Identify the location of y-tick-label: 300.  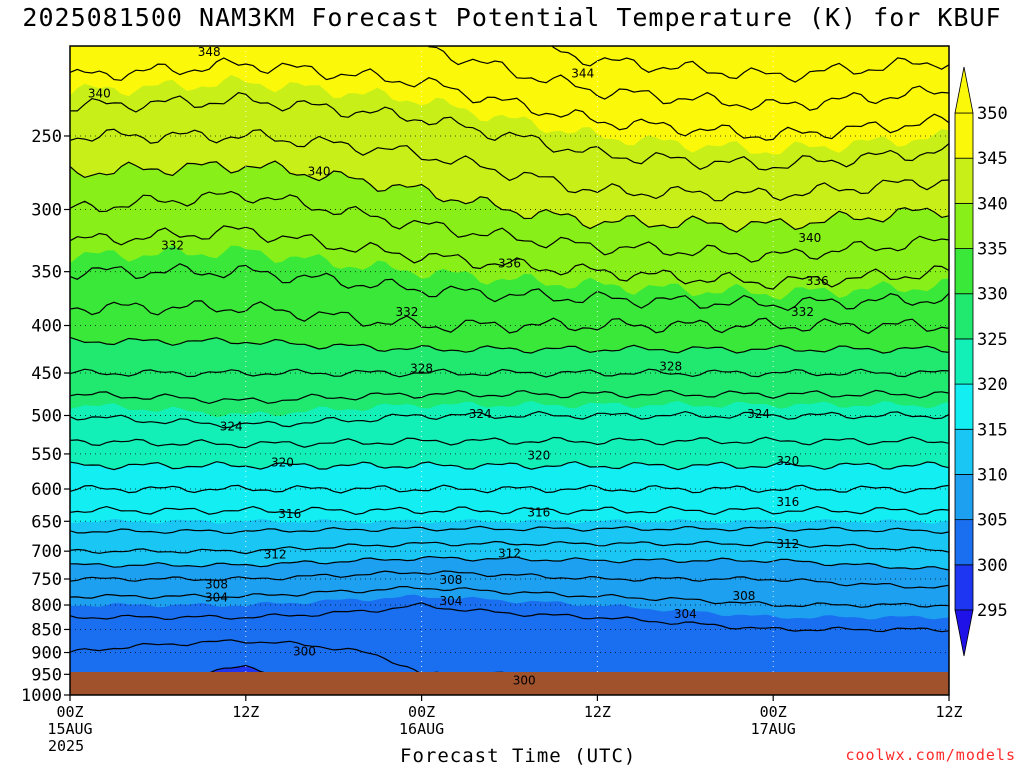
(46, 211).